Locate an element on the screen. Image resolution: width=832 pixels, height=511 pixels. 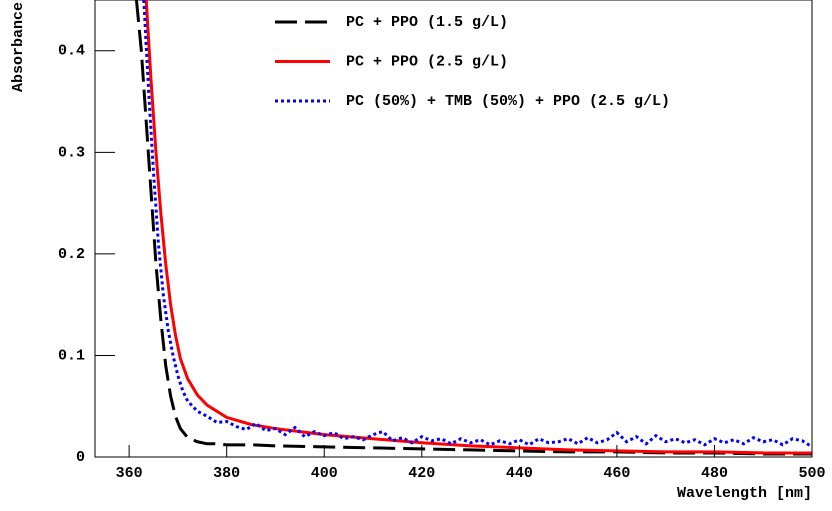
legend-label: PC + PPO (2.5 g/L) is located at coordinates (427, 61).